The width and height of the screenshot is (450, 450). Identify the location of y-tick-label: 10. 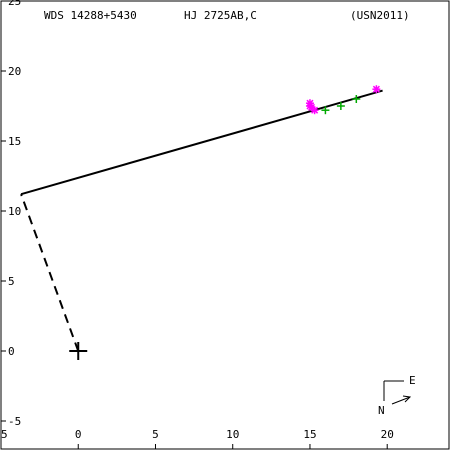
(14, 211).